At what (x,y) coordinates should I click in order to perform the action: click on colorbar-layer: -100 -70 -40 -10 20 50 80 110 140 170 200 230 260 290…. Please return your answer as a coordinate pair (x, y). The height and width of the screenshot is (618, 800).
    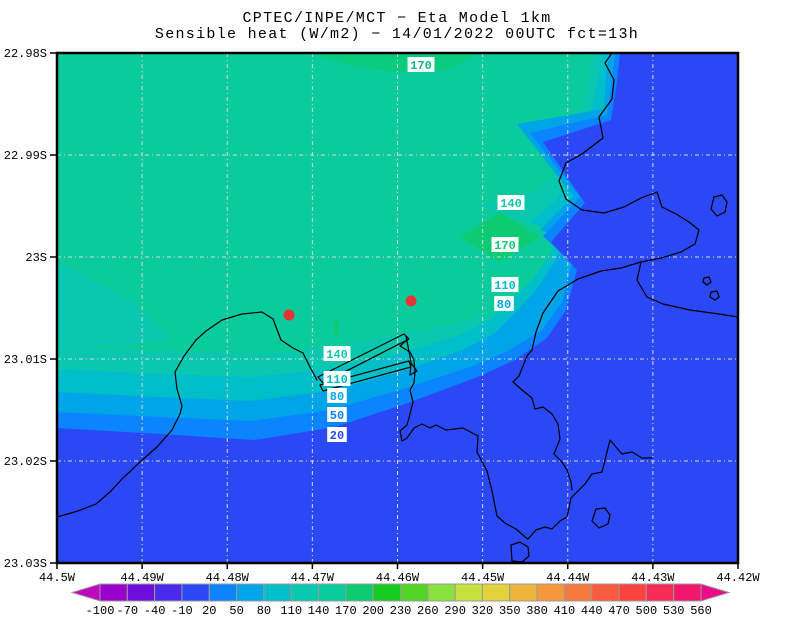
    Looking at the image, I should click on (400, 600).